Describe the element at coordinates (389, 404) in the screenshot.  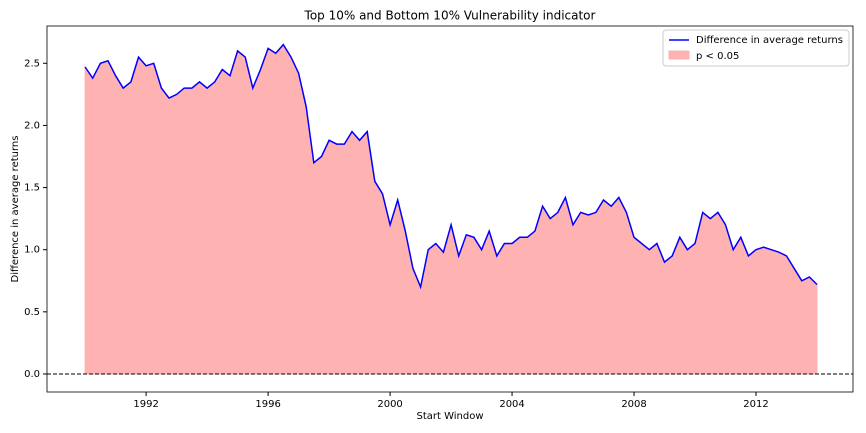
I see `x-tick-label: 2000` at that location.